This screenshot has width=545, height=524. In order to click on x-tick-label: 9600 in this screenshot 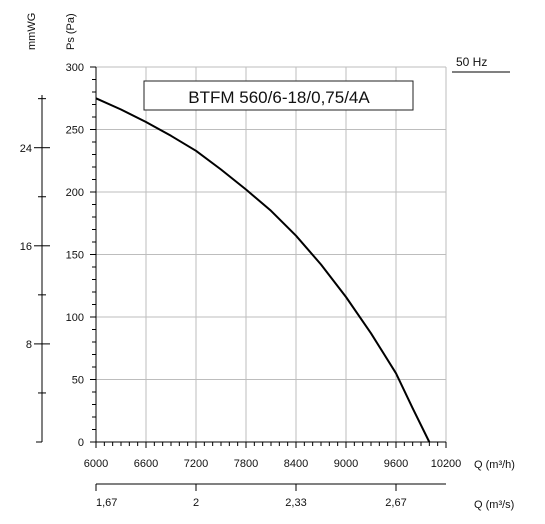, I will do `click(396, 464)`.